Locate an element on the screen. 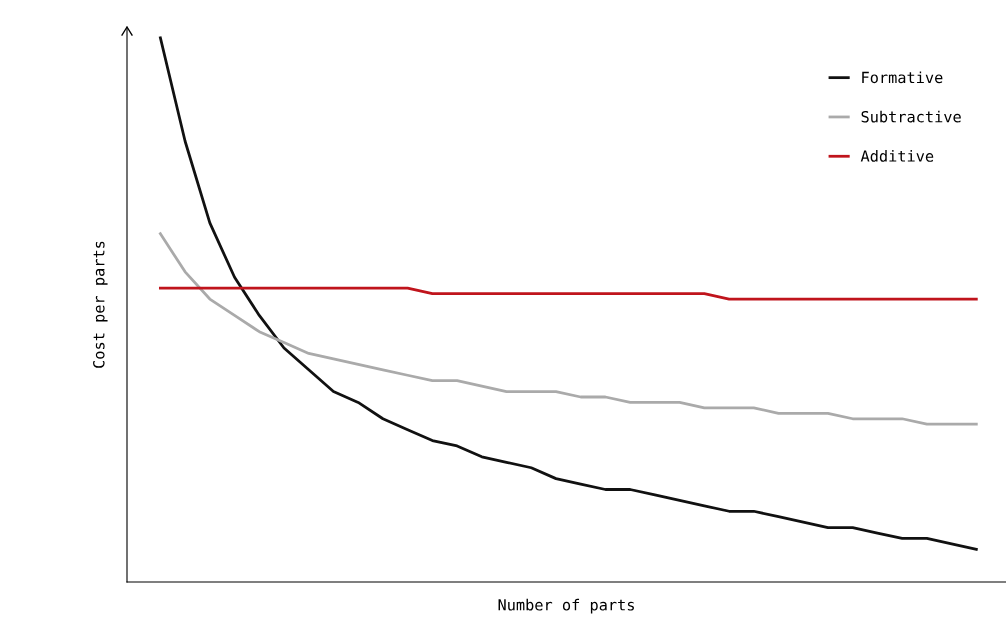  legend-label: Formative is located at coordinates (902, 77).